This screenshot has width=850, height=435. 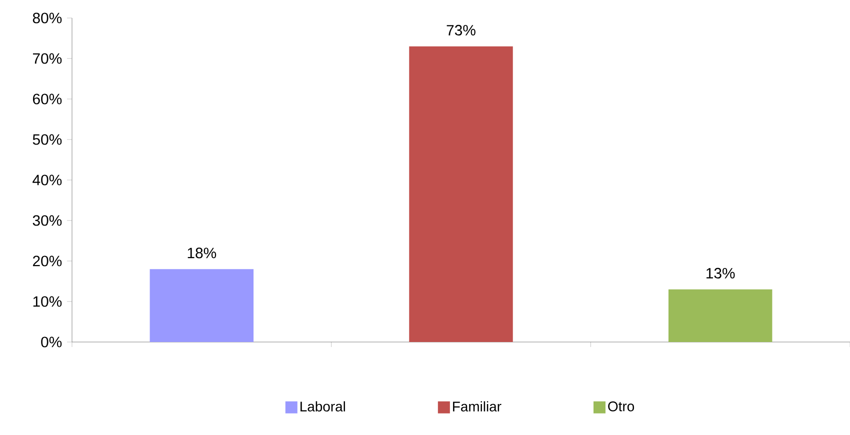 What do you see at coordinates (202, 253) in the screenshot?
I see `data-label: 18%` at bounding box center [202, 253].